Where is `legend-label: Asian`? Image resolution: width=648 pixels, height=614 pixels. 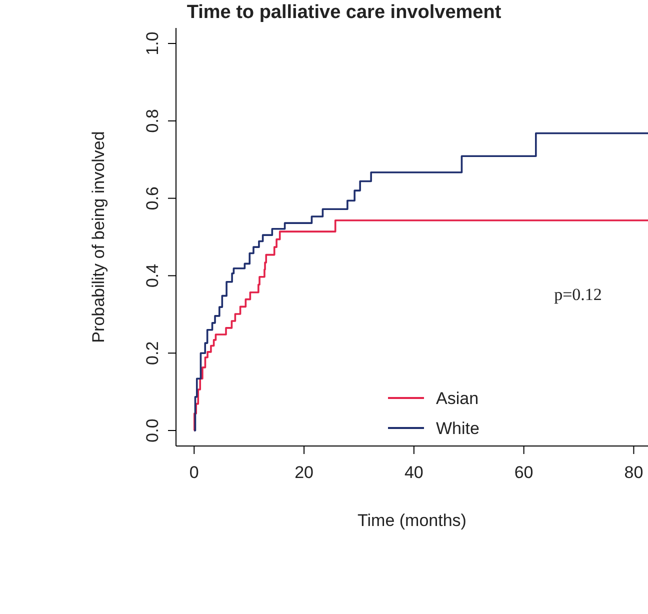
legend-label: Asian is located at coordinates (457, 398).